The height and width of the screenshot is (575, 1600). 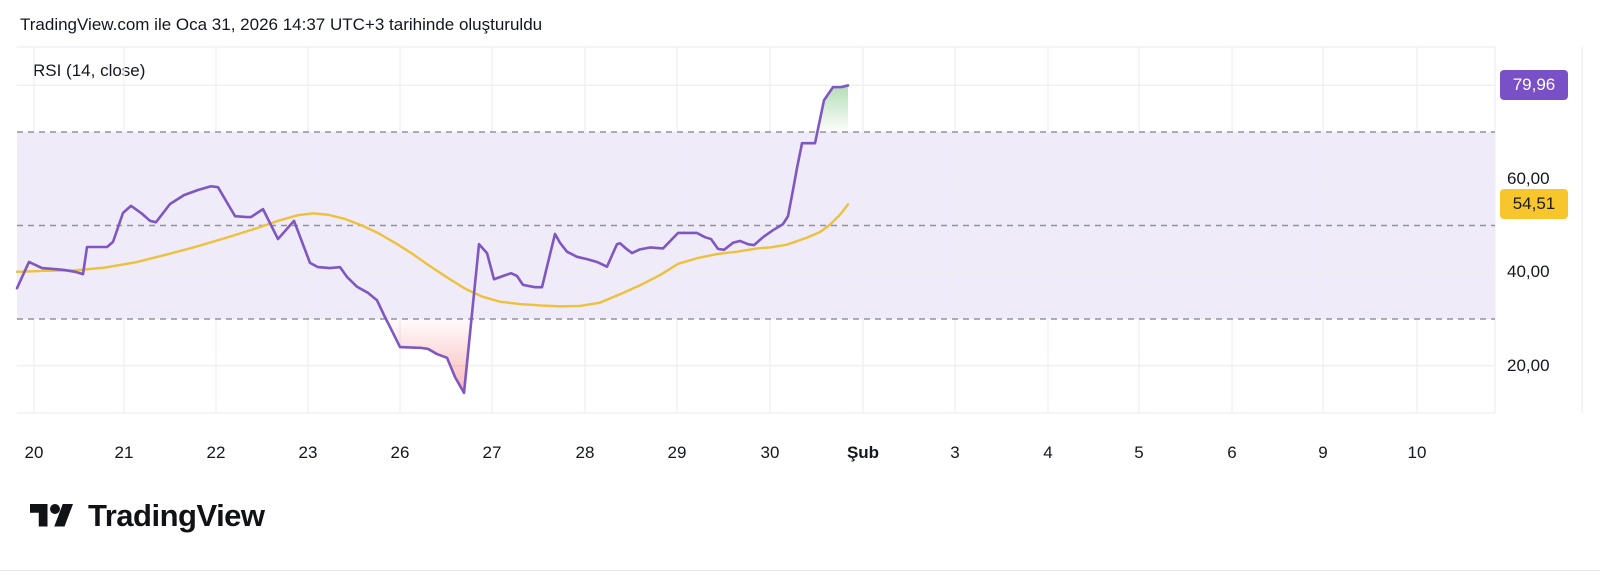 What do you see at coordinates (176, 515) in the screenshot?
I see `tradingview-logo-text: TradingView` at bounding box center [176, 515].